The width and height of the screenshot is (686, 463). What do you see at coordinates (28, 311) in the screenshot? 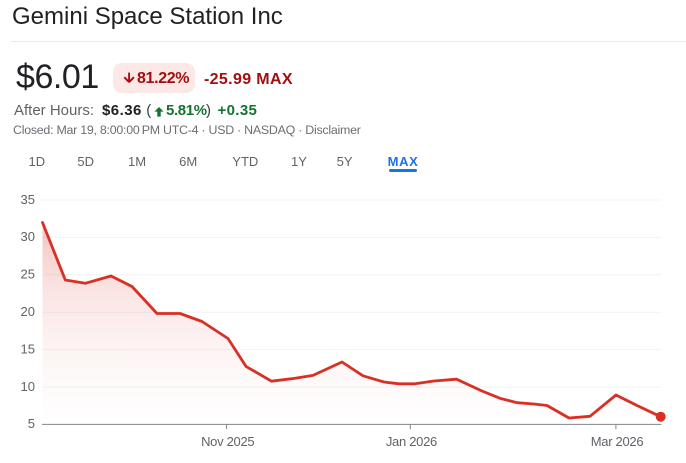
I see `svg-text: 20` at bounding box center [28, 311].